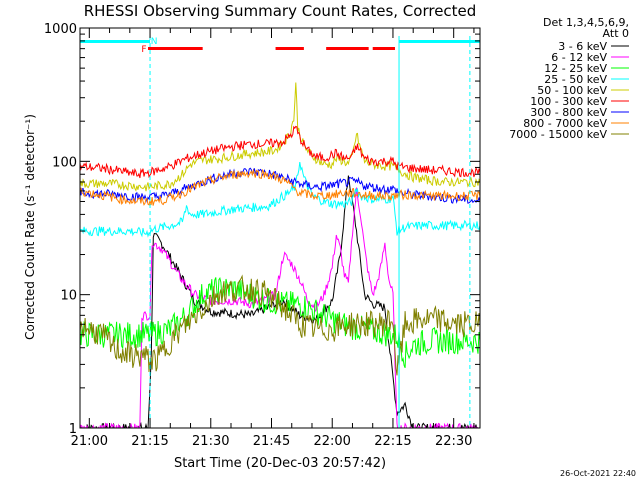  What do you see at coordinates (582, 46) in the screenshot?
I see `legend-label: 3 - 6 keV` at bounding box center [582, 46].